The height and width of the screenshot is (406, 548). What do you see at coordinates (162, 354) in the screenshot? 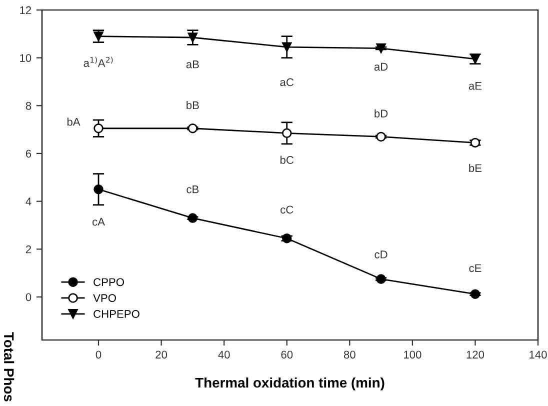
I see `x-tick-label: 20` at bounding box center [162, 354].